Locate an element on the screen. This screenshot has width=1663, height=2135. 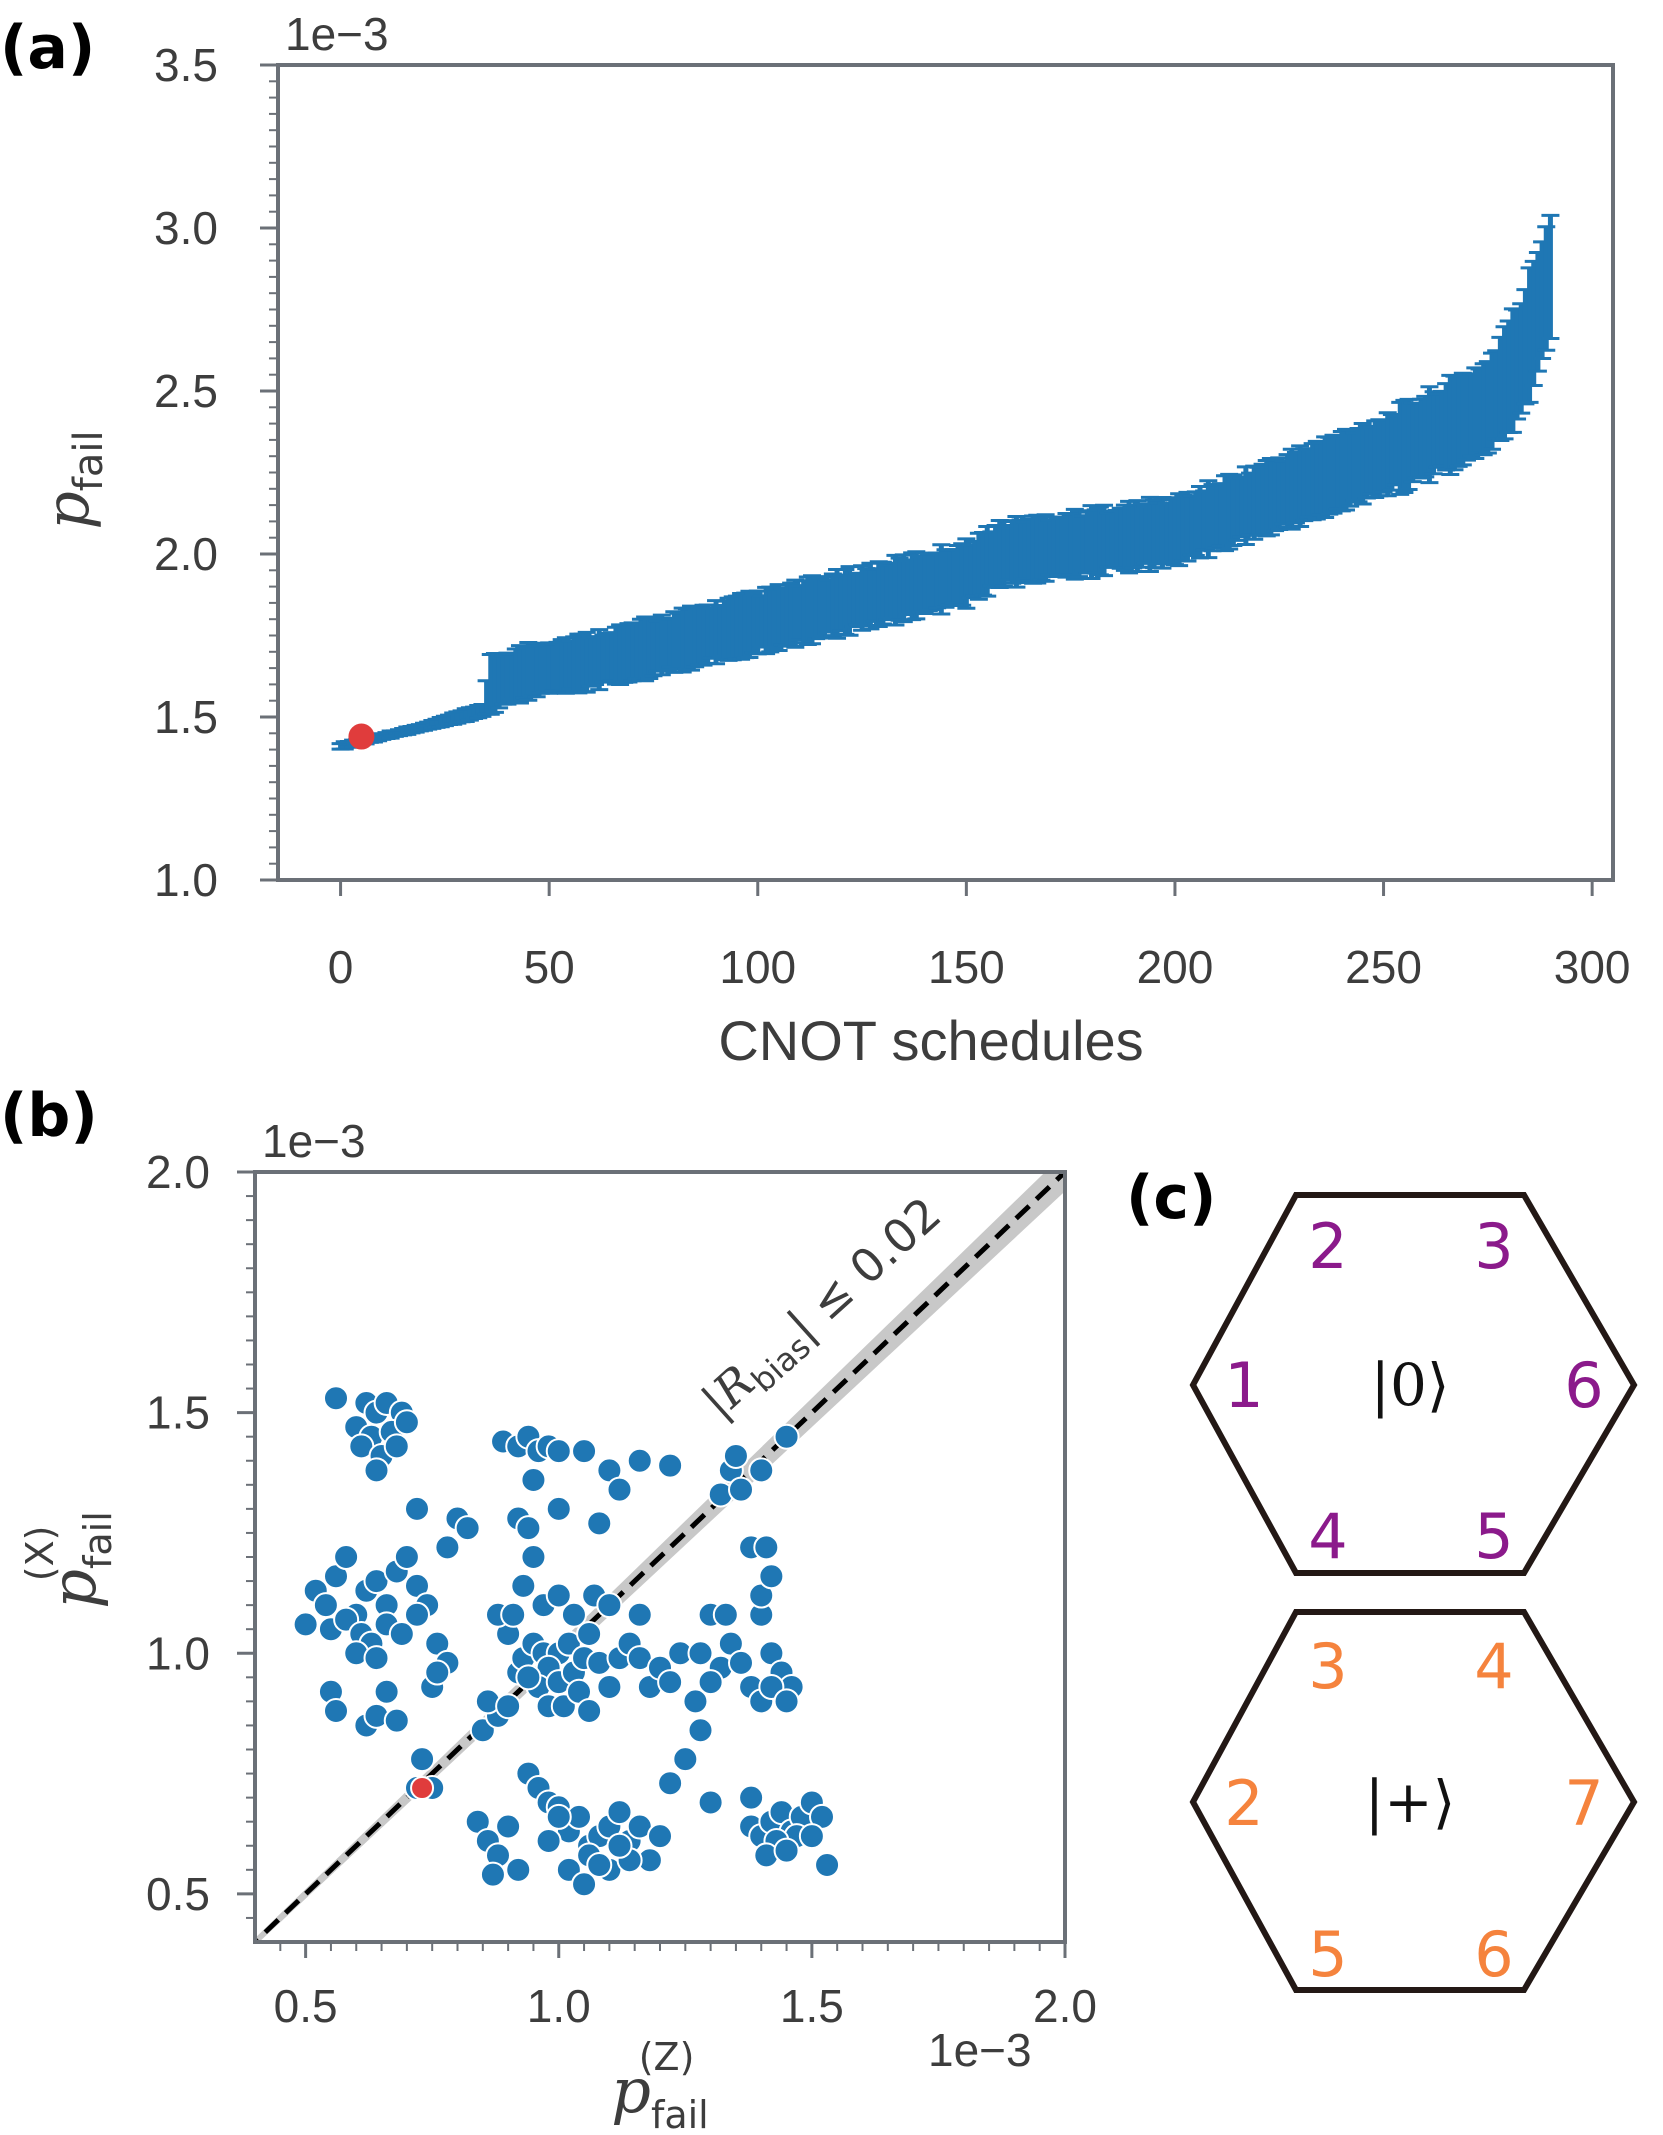
panel-b-xtick-label-2: 2.0 is located at coordinates (1065, 2006).